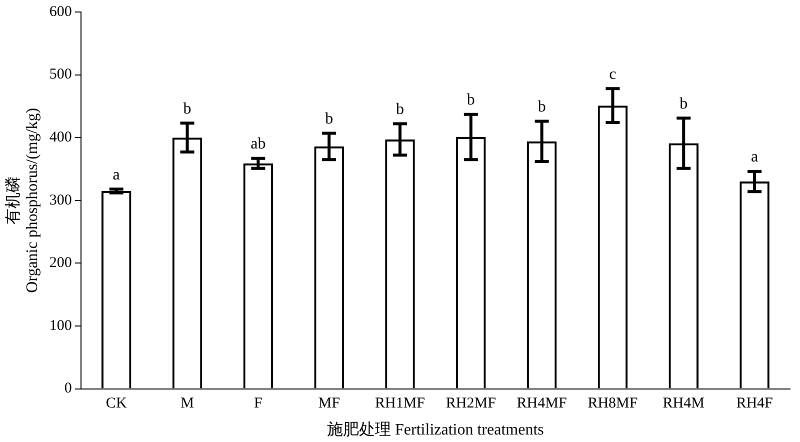 The image size is (800, 442). I want to click on x-tick-label: CK, so click(116, 404).